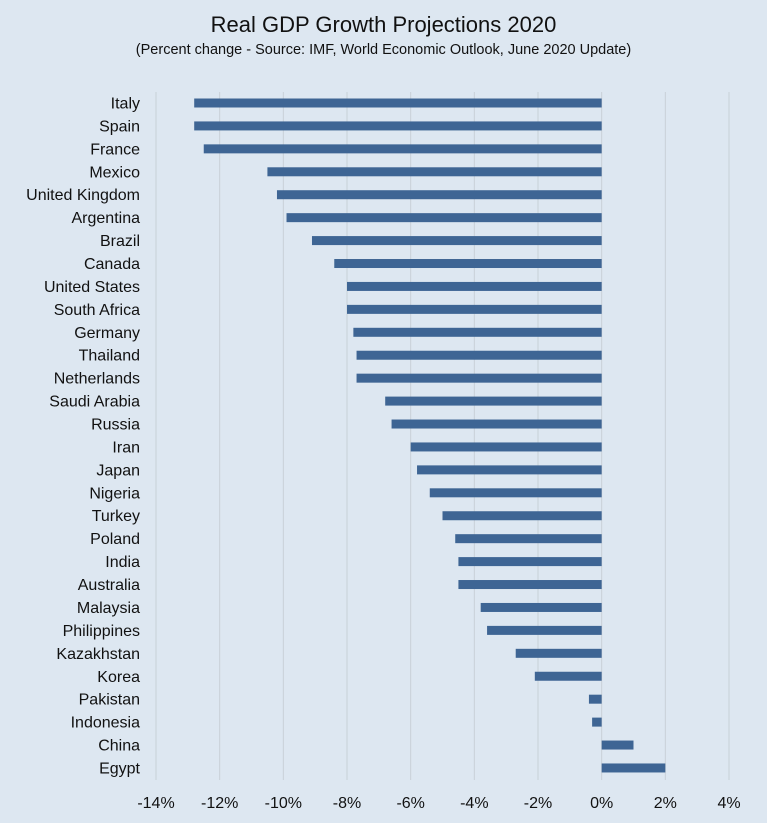 The image size is (767, 823). I want to click on x-tick-label: 4%, so click(728, 803).